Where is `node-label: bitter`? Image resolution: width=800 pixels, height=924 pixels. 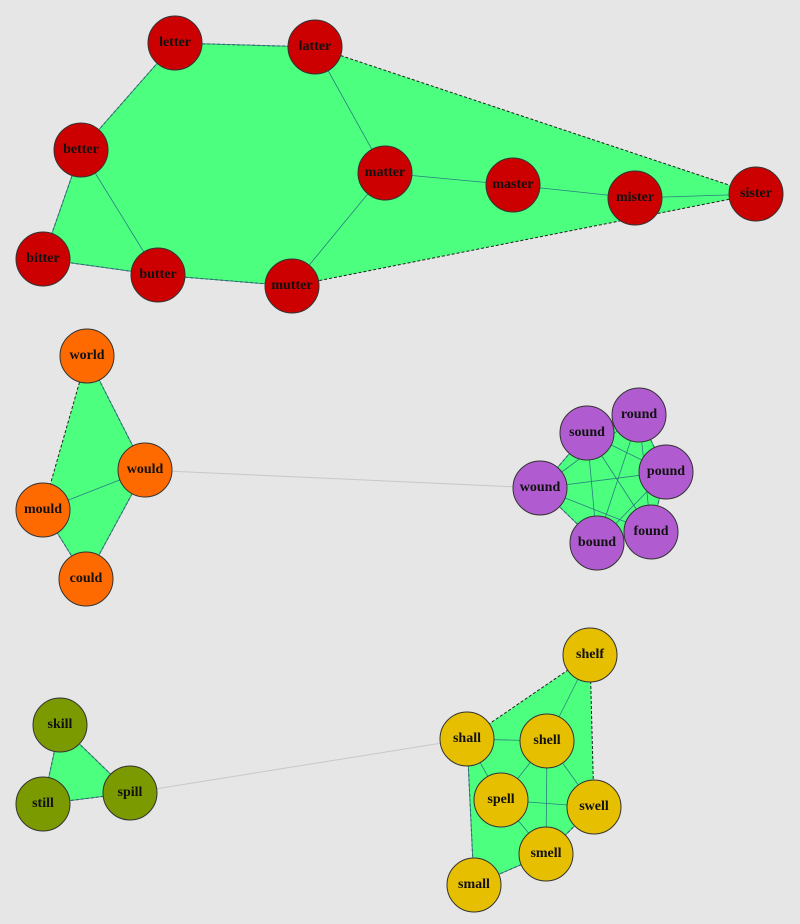 node-label: bitter is located at coordinates (42, 258).